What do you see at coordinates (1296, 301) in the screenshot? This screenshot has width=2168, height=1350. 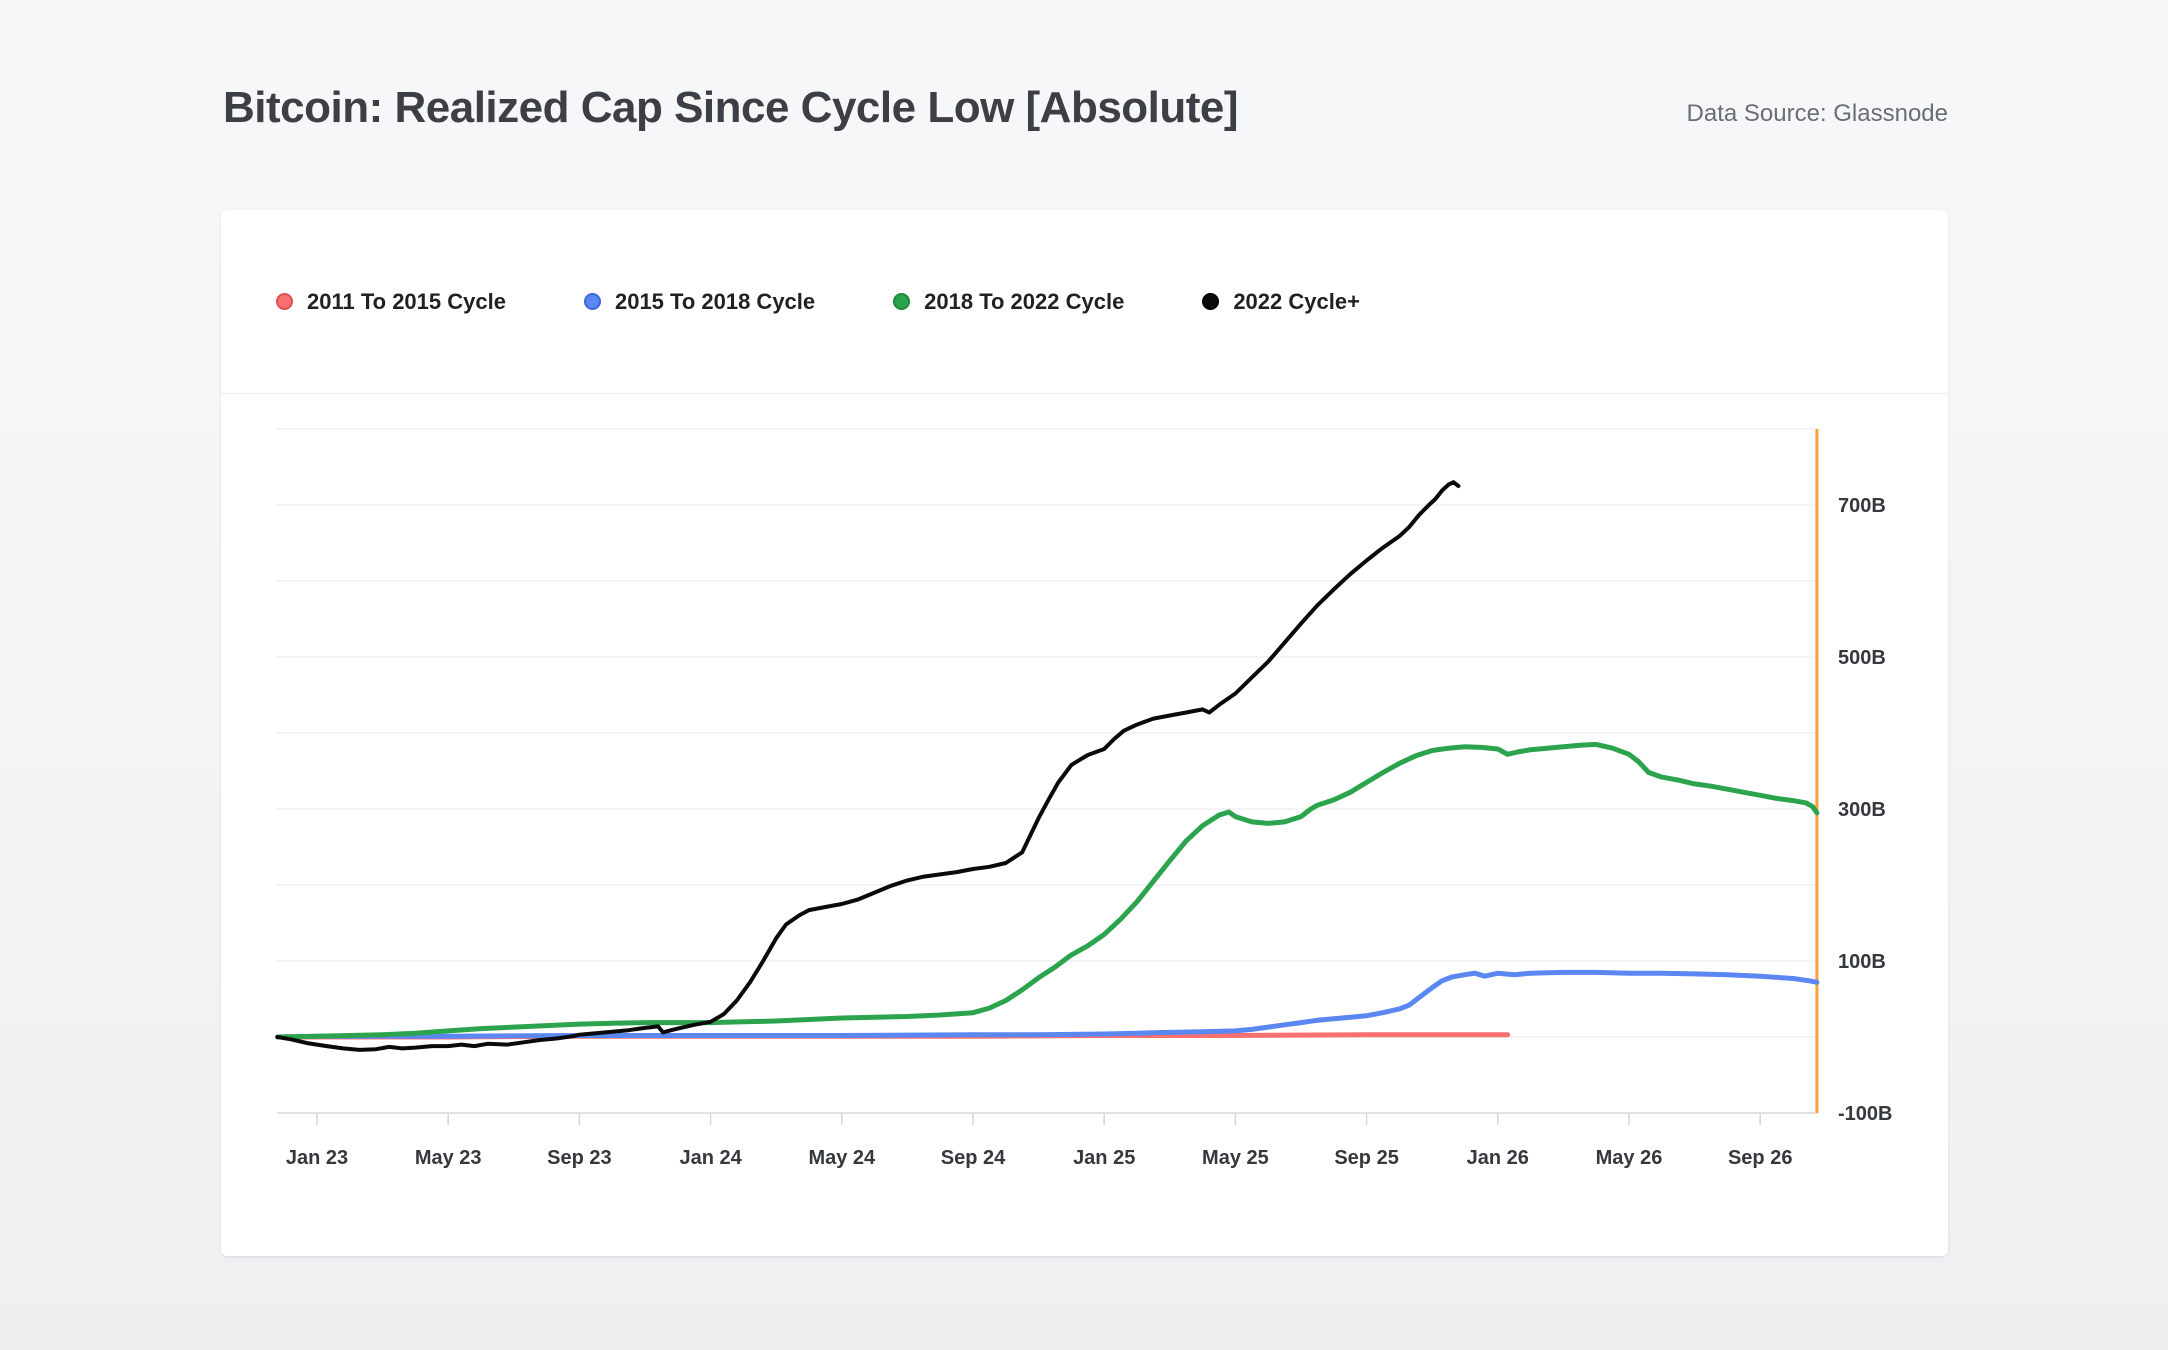 I see `legend-item-label: 2022 Cycle+` at bounding box center [1296, 301].